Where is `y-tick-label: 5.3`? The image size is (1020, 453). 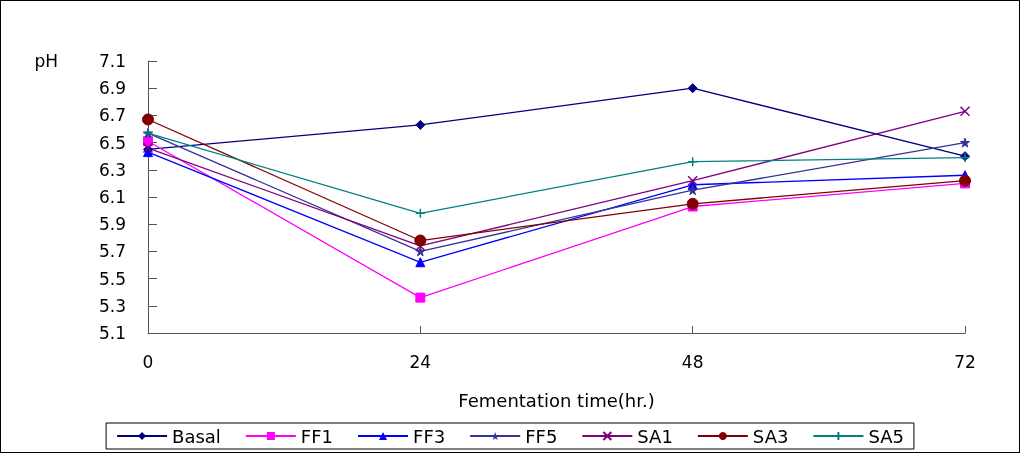
y-tick-label: 5.3 is located at coordinates (112, 305).